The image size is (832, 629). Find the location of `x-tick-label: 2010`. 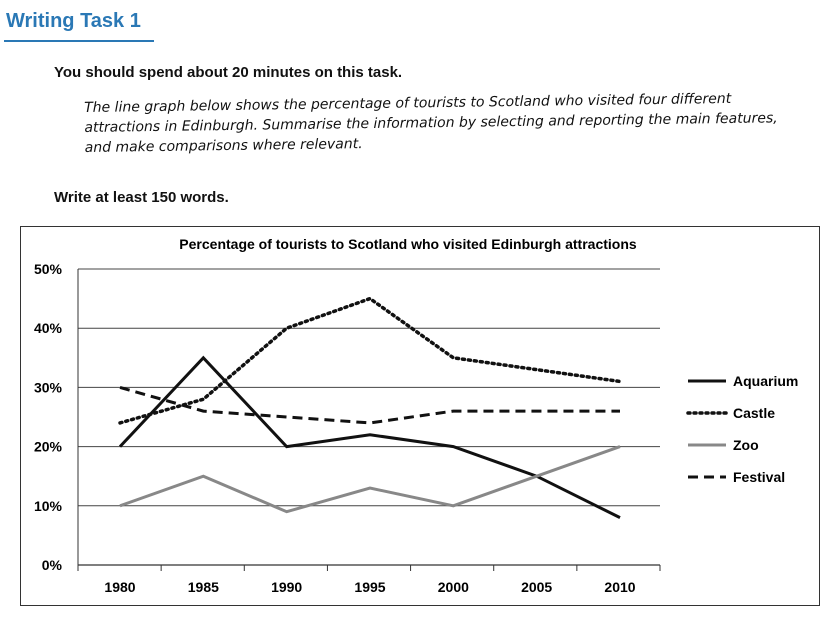

x-tick-label: 2010 is located at coordinates (619, 587).